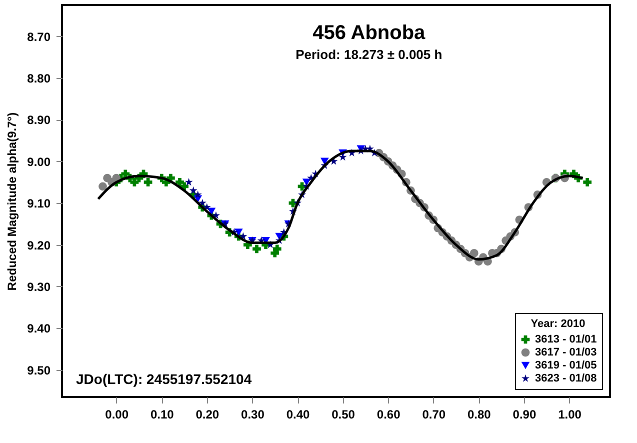  I want to click on legend-label: 3617 - 01/03, so click(566, 352).